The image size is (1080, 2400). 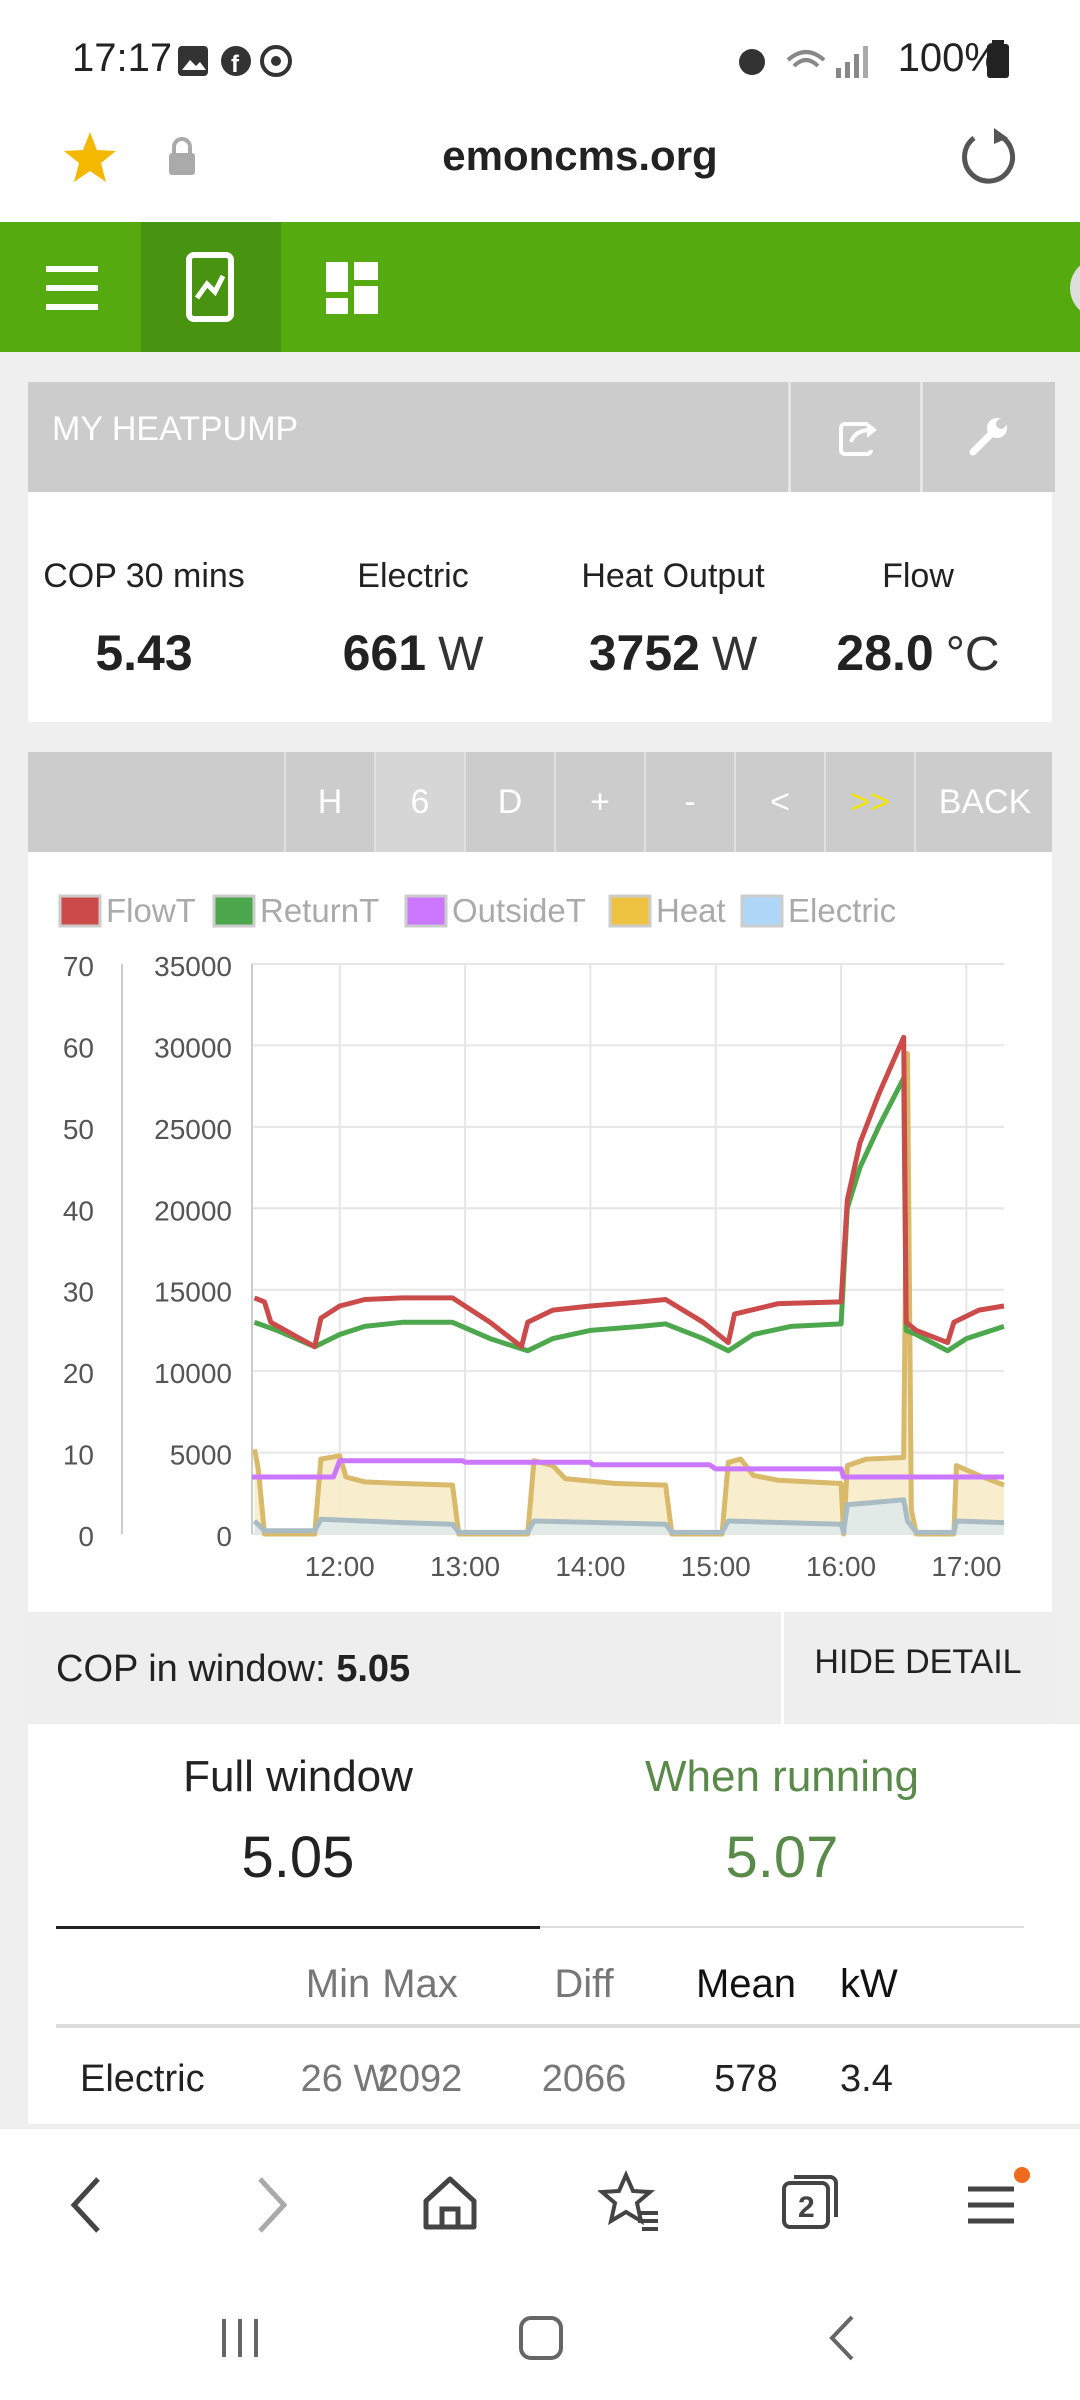 What do you see at coordinates (193, 1292) in the screenshot?
I see `y-right-tick: 15000` at bounding box center [193, 1292].